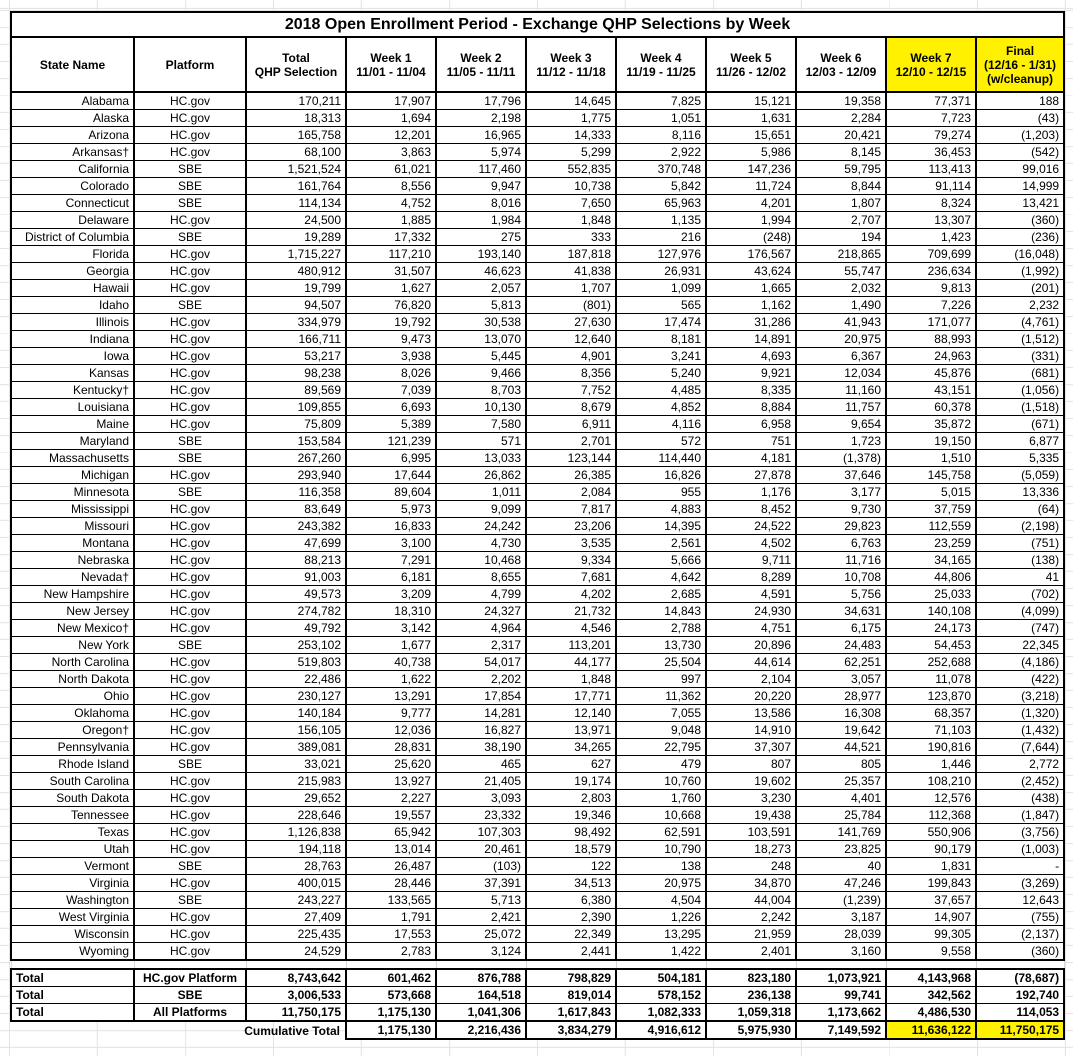 The image size is (1073, 1056). I want to click on value-cell: 11,757, so click(841, 407).